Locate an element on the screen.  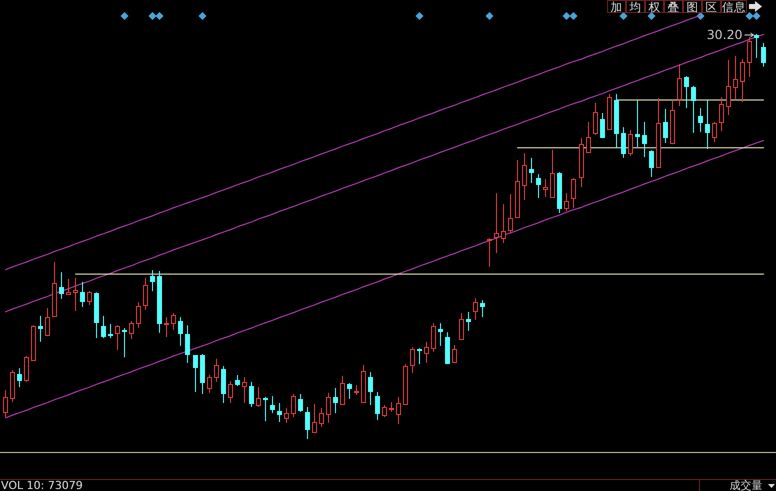
annotation: 30.20 is located at coordinates (724, 34).